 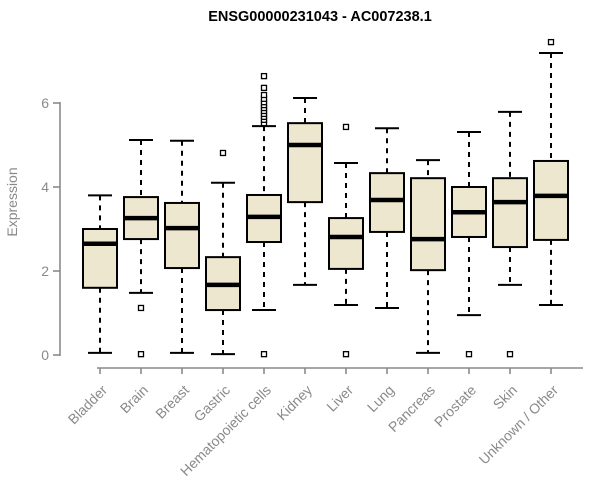 I want to click on box-bladder, so click(x=100, y=274).